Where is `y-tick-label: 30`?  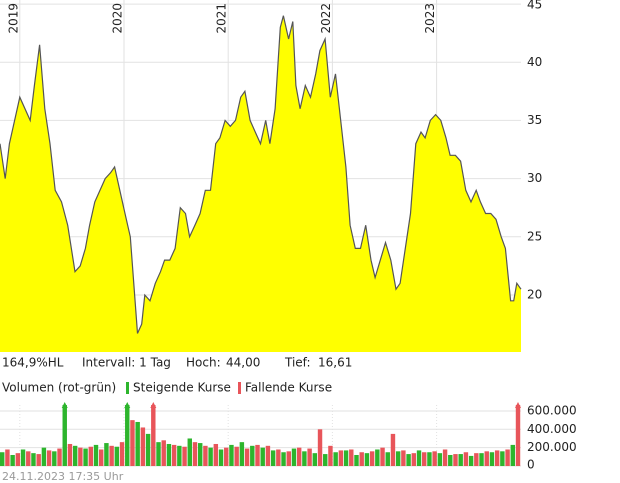
y-tick-label: 30 is located at coordinates (534, 178).